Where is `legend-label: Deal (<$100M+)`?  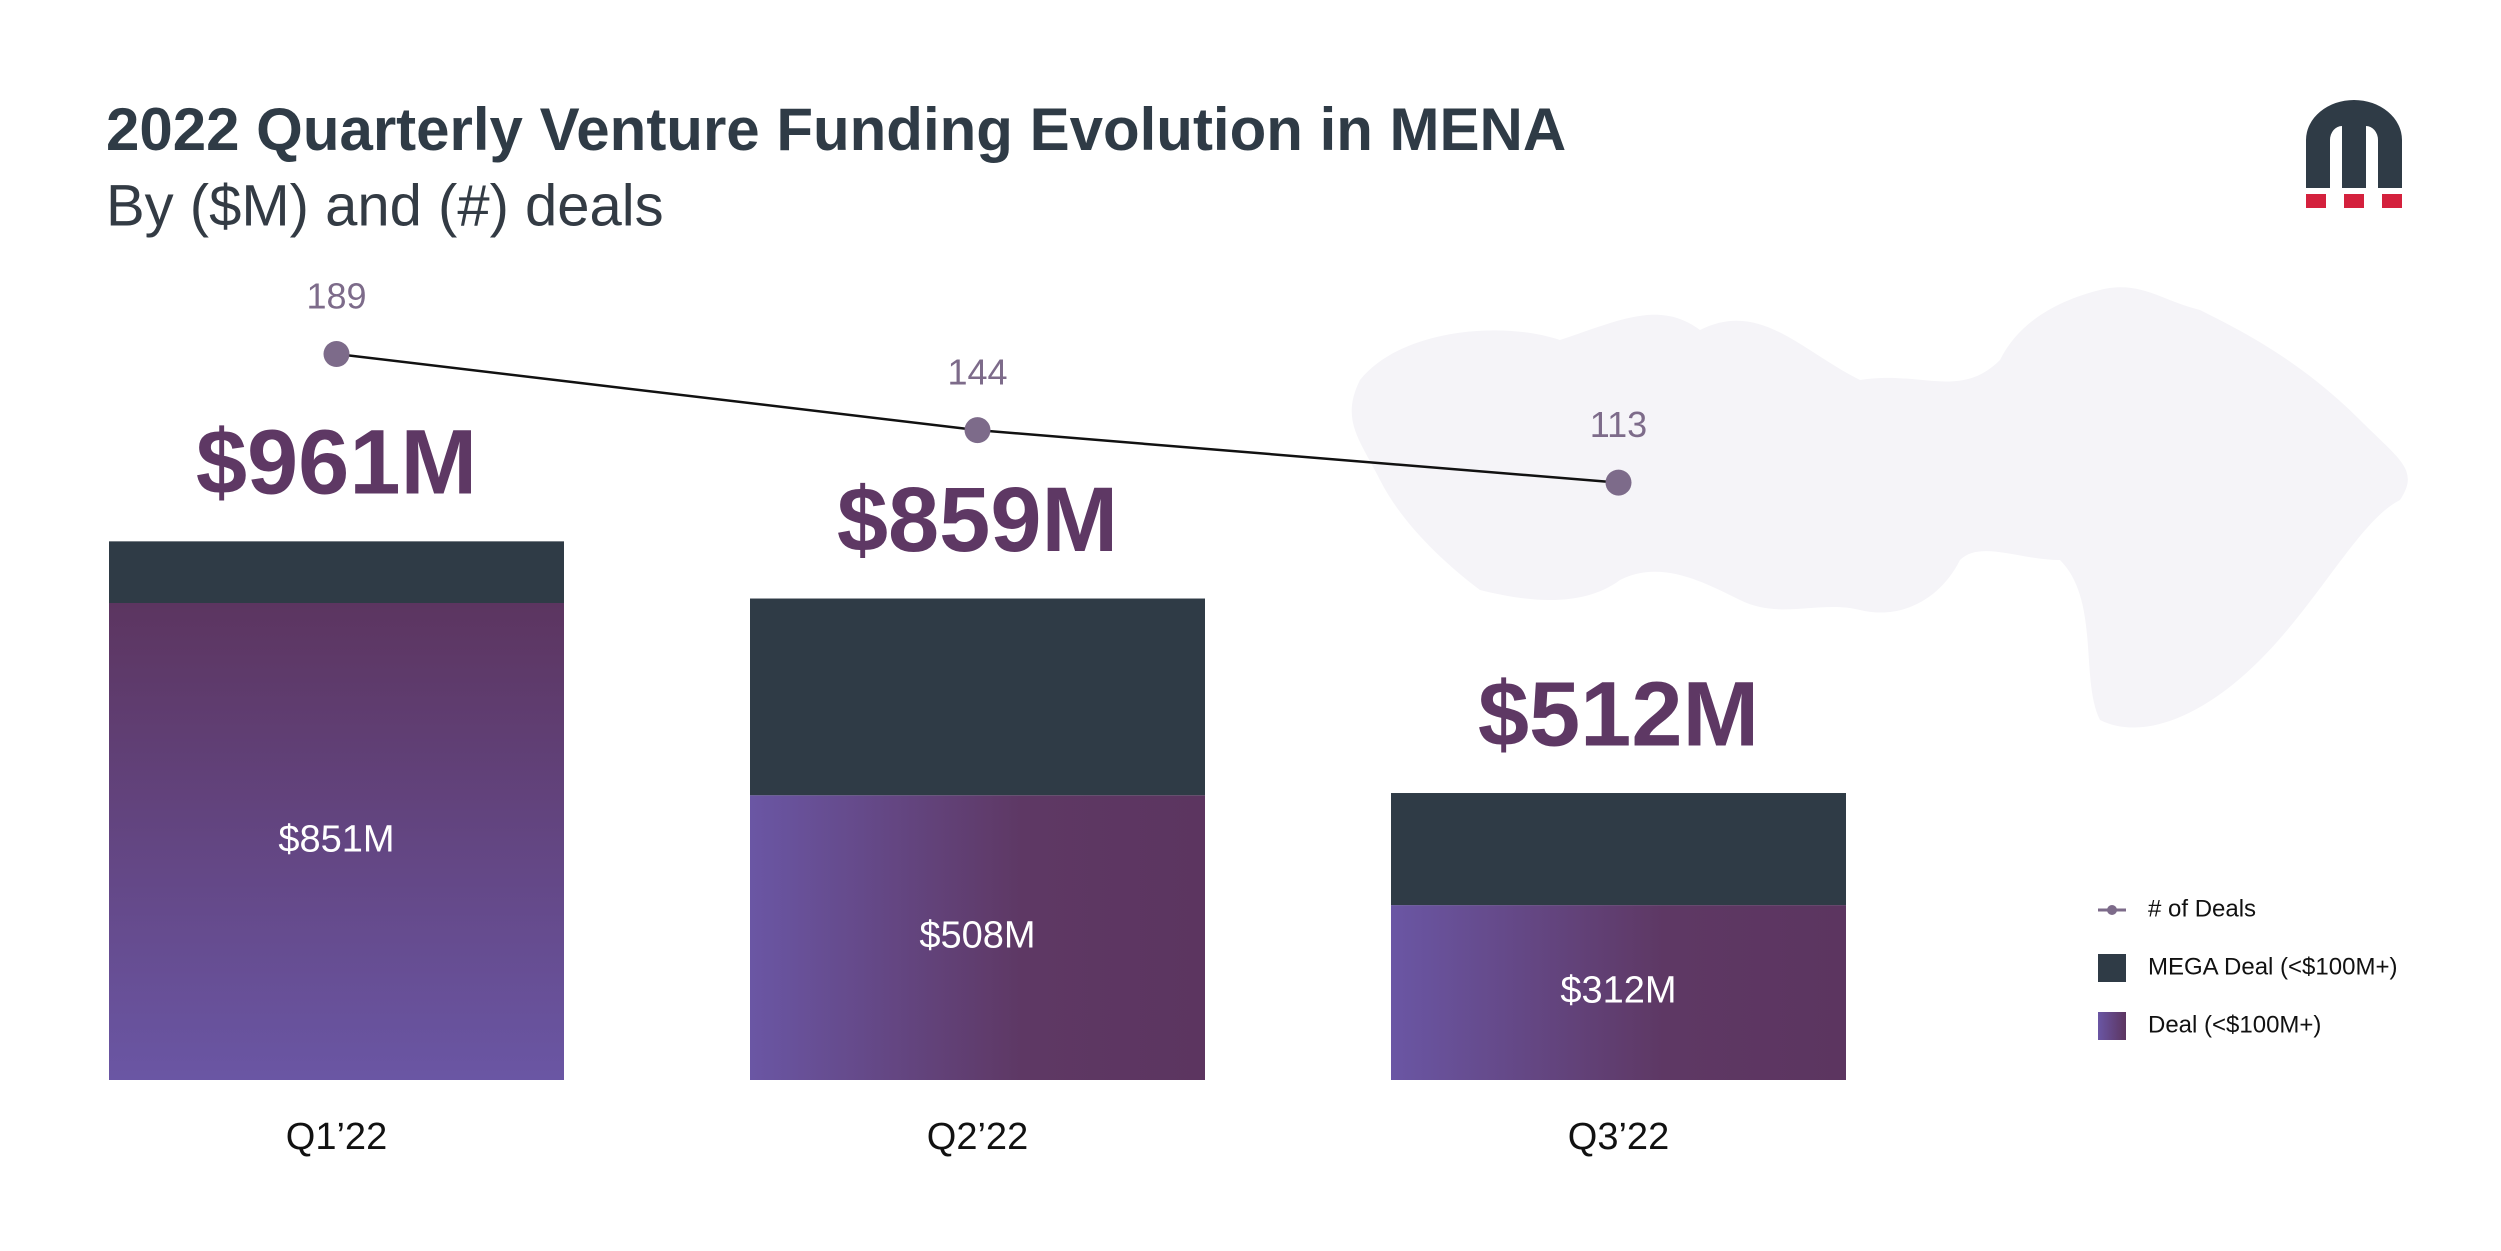
legend-label: Deal (<$100M+) is located at coordinates (2234, 1024).